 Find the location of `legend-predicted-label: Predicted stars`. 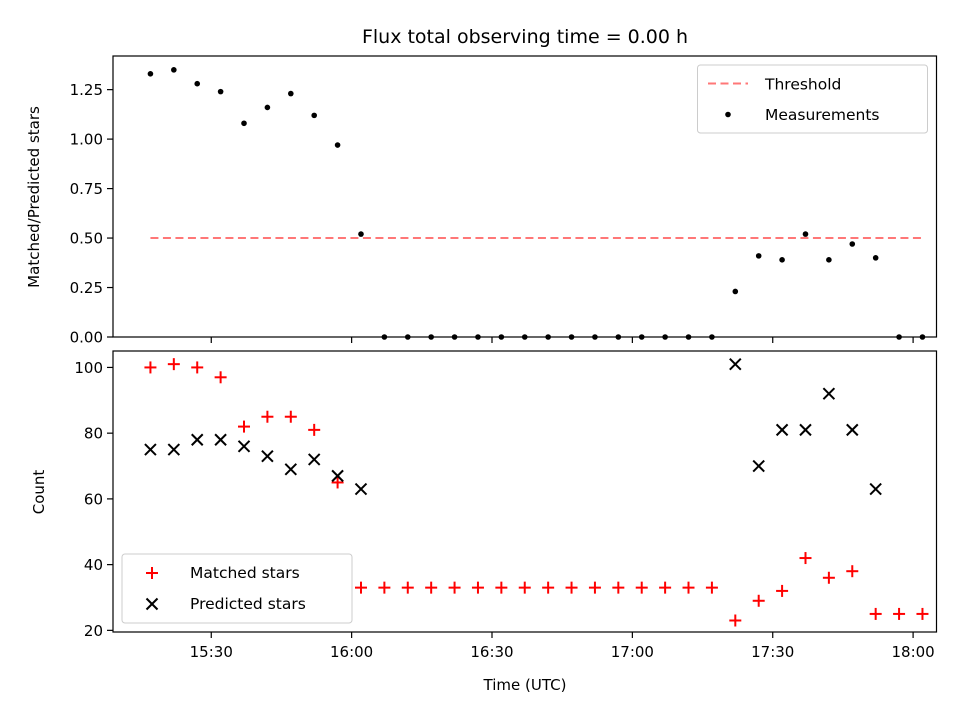

legend-predicted-label: Predicted stars is located at coordinates (248, 604).